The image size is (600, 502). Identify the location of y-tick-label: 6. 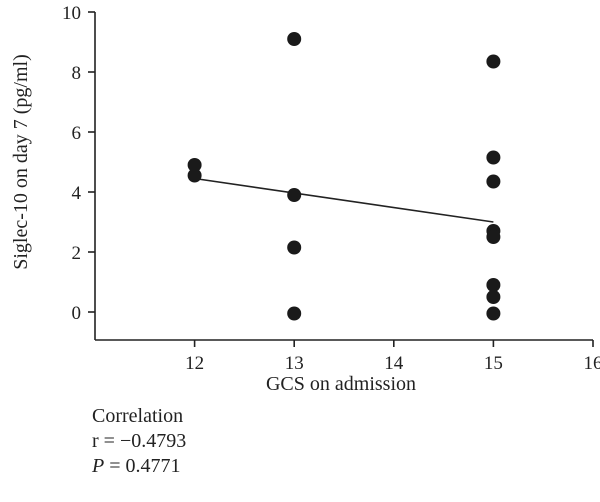
(77, 133).